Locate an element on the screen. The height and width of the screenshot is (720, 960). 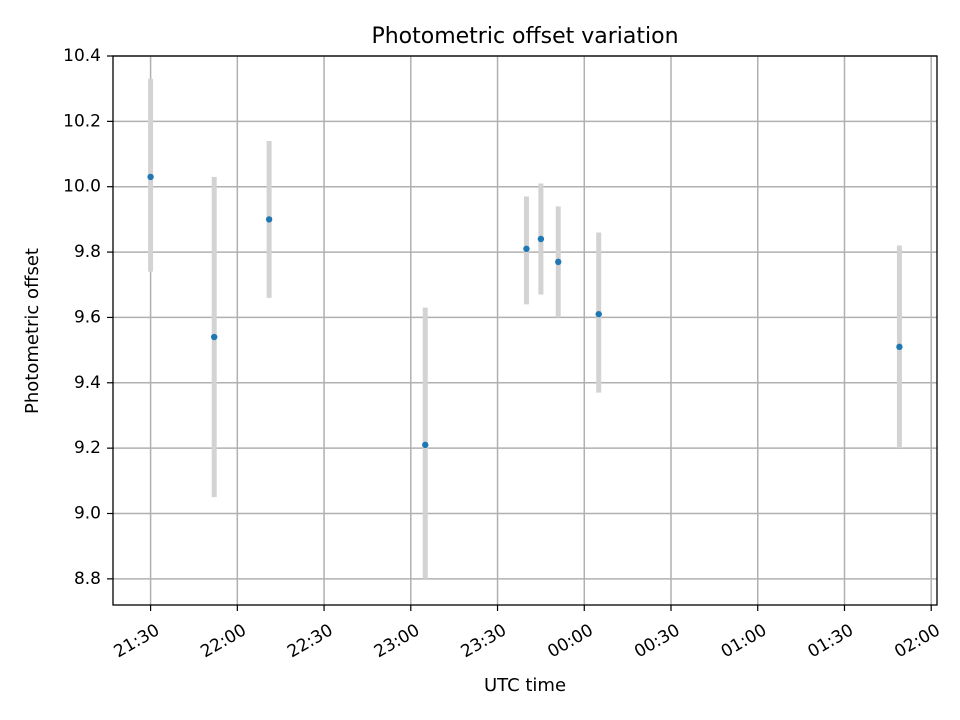
x-axis-label: UTC time is located at coordinates (525, 685).